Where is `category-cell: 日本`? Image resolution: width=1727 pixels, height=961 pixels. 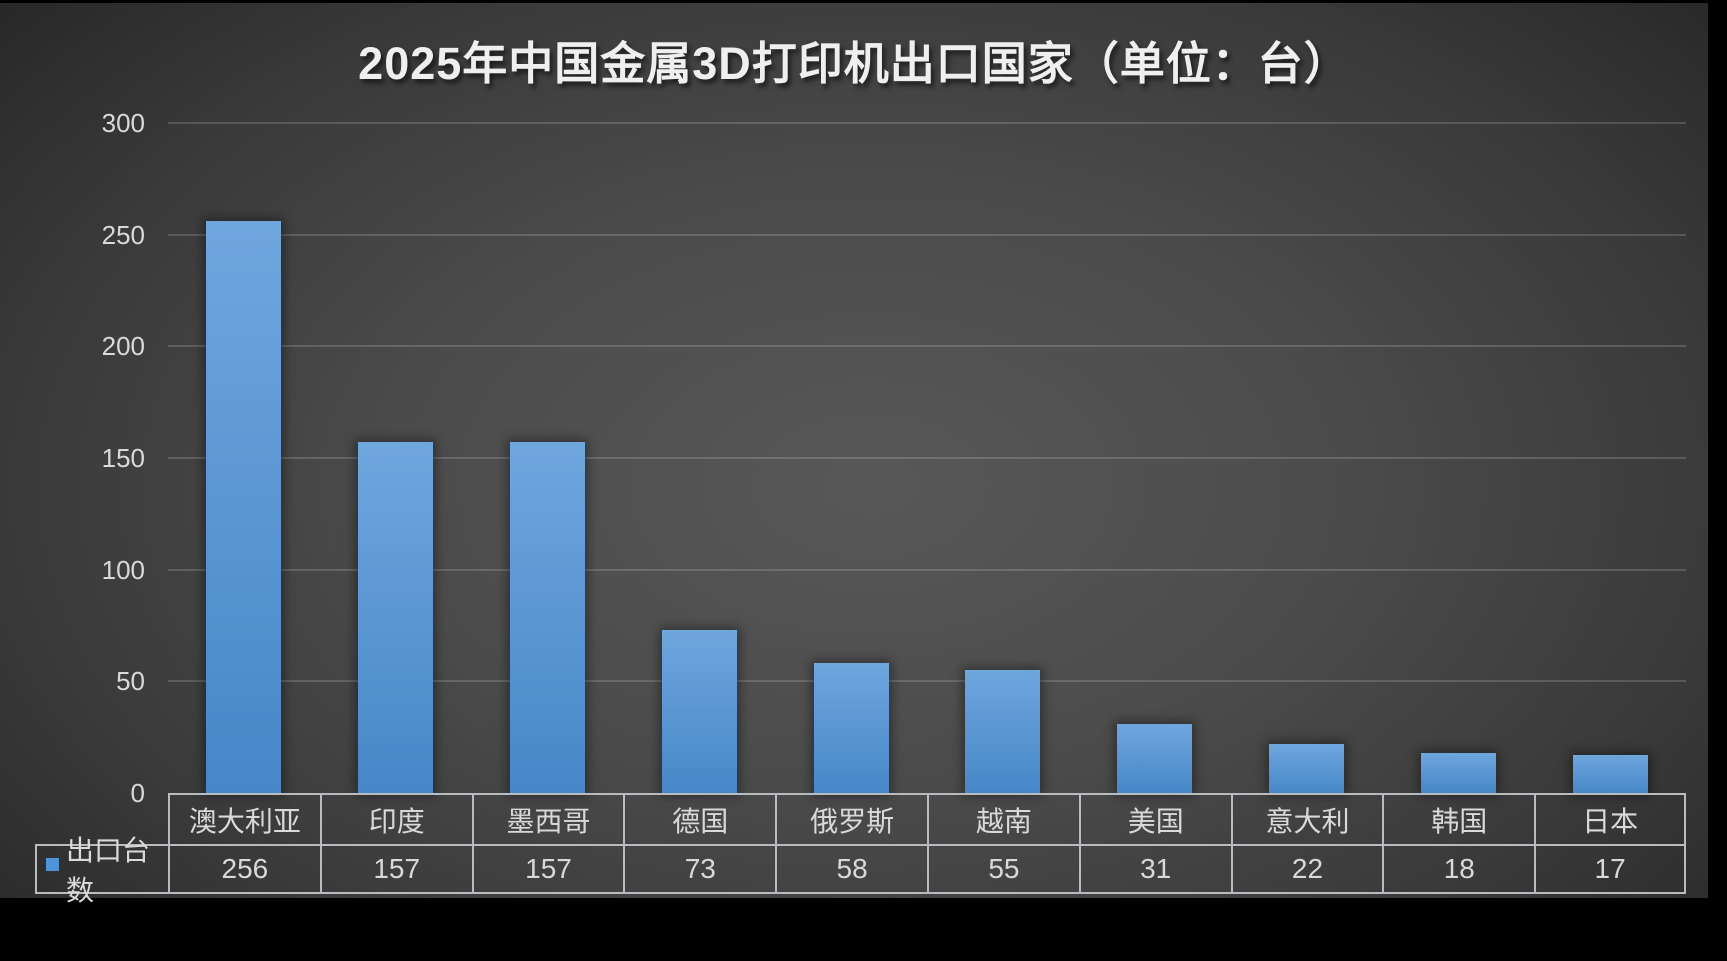 category-cell: 日本 is located at coordinates (1610, 818).